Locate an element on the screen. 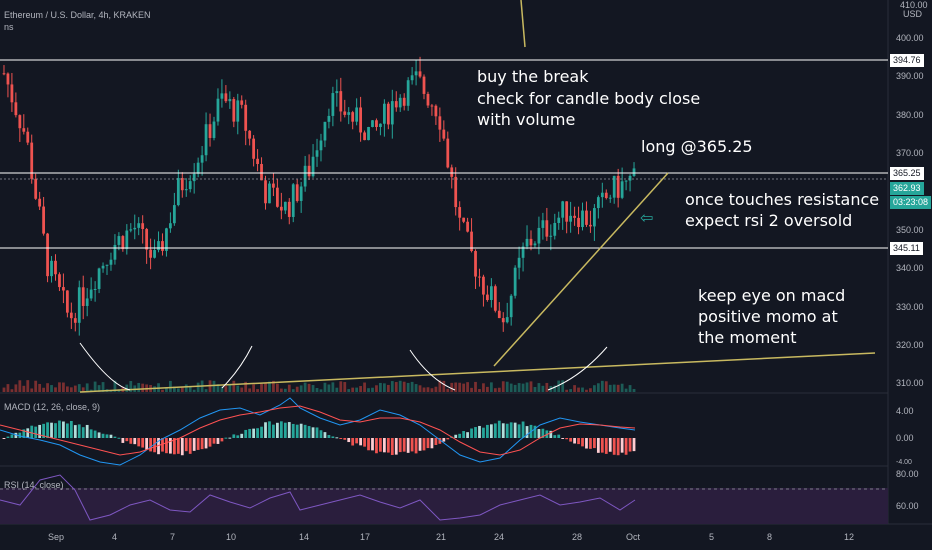 Image resolution: width=932 pixels, height=550 pixels. annotation-text: with volume is located at coordinates (526, 119).